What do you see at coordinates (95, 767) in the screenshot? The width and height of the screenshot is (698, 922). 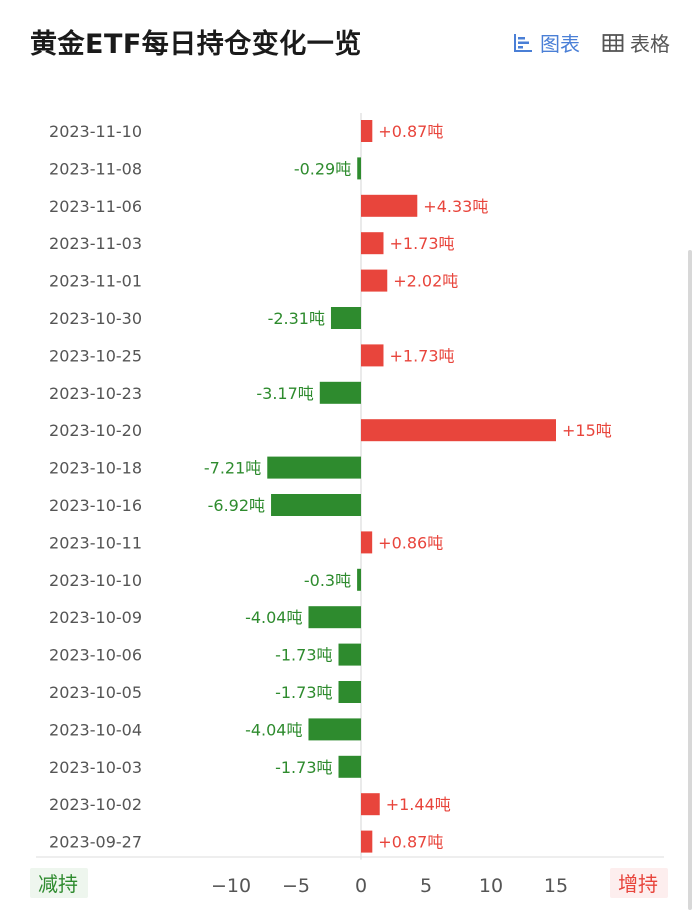 I see `category-label: 2023-10-03` at bounding box center [95, 767].